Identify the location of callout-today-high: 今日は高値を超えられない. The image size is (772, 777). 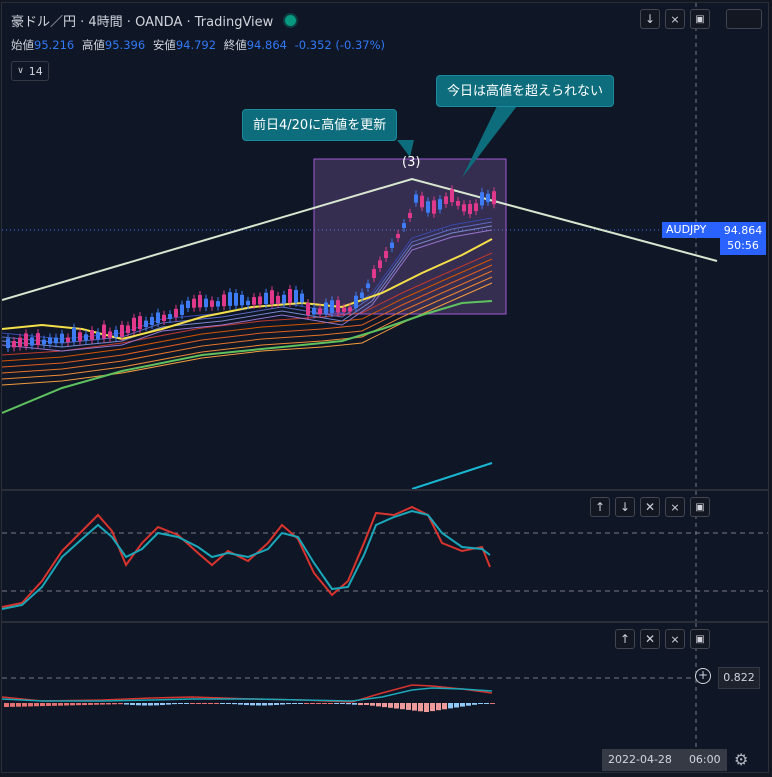
(525, 91).